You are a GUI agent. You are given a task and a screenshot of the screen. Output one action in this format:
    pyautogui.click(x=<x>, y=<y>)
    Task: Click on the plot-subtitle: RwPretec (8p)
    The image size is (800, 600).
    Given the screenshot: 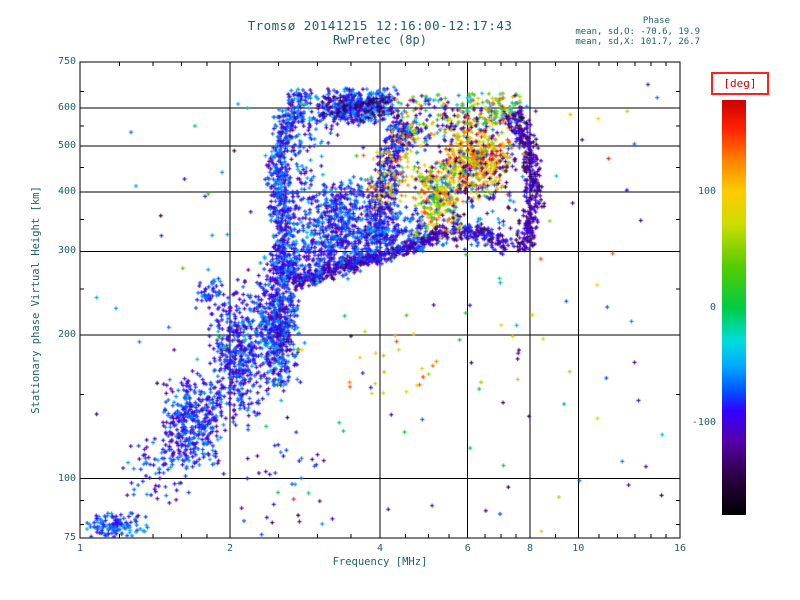 What is the action you would take?
    pyautogui.click(x=380, y=40)
    